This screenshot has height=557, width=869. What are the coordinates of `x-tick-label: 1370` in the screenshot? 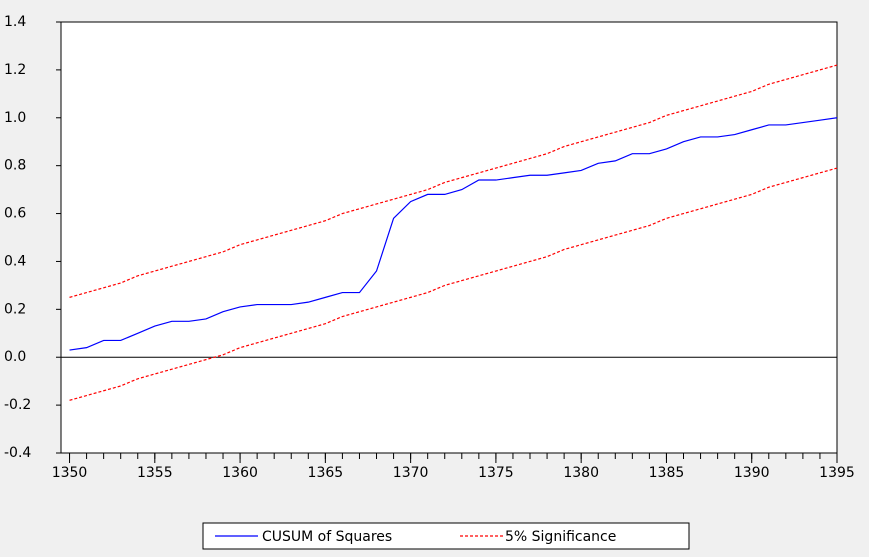 It's located at (411, 473).